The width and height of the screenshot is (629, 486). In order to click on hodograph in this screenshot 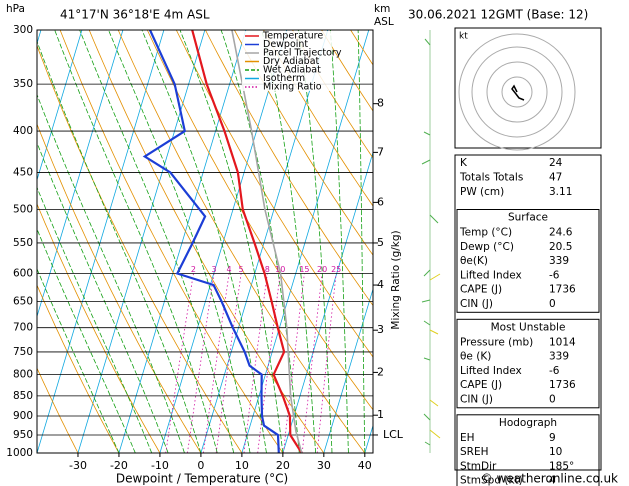, I will do `click(528, 89)`.